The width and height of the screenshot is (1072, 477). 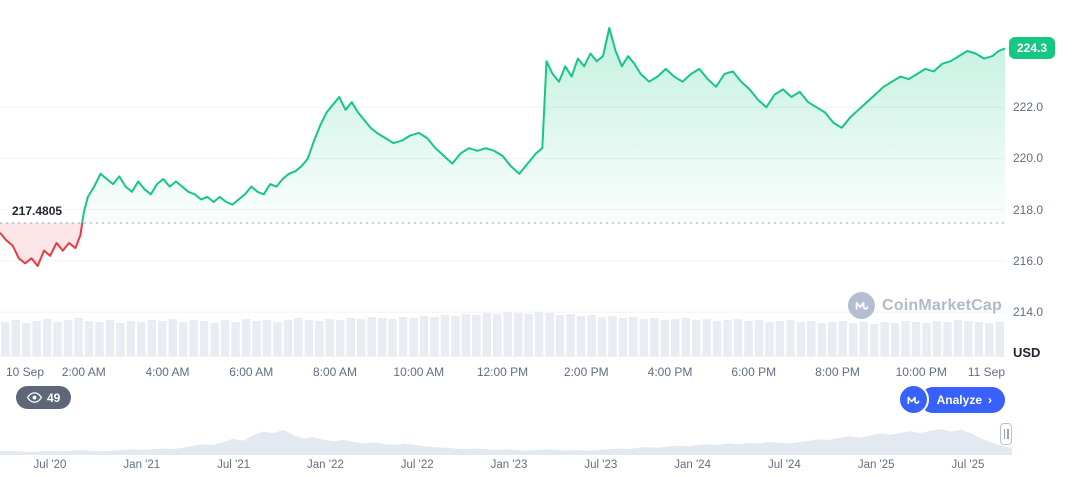 What do you see at coordinates (968, 465) in the screenshot?
I see `navigator-date-label: Jul '25` at bounding box center [968, 465].